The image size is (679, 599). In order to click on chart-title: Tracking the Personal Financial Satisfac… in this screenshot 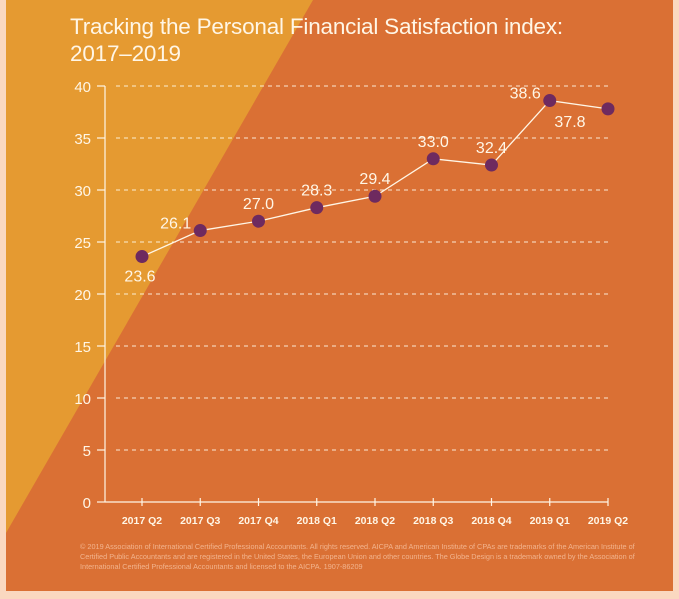, I will do `click(365, 40)`.